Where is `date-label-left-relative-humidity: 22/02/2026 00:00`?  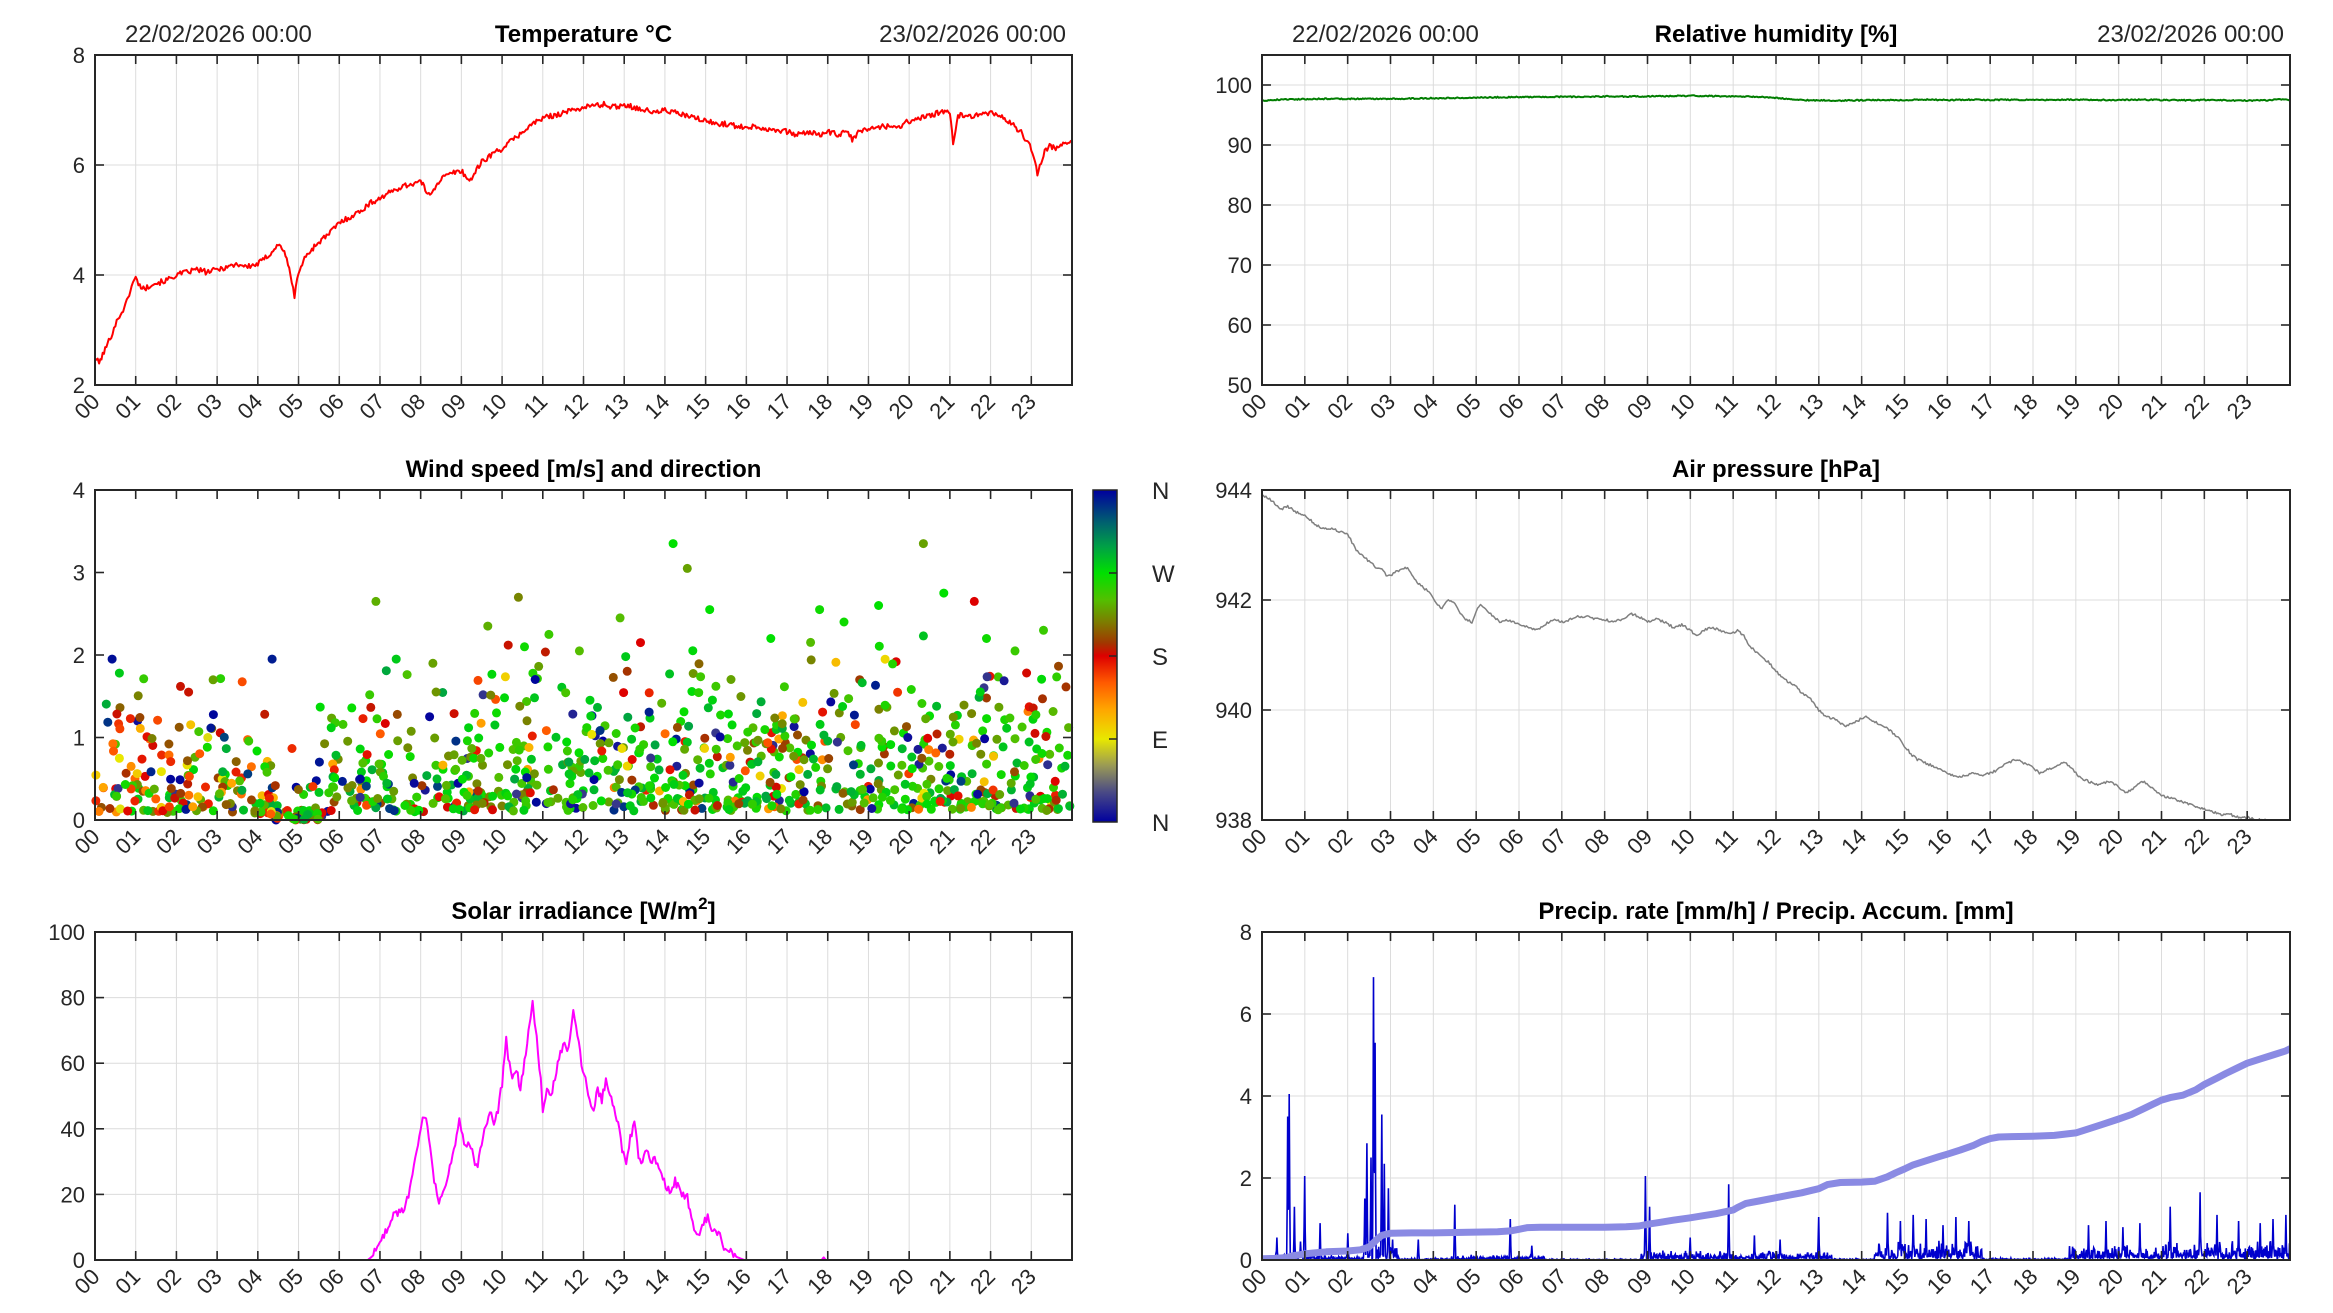 date-label-left-relative-humidity: 22/02/2026 00:00 is located at coordinates (1385, 34).